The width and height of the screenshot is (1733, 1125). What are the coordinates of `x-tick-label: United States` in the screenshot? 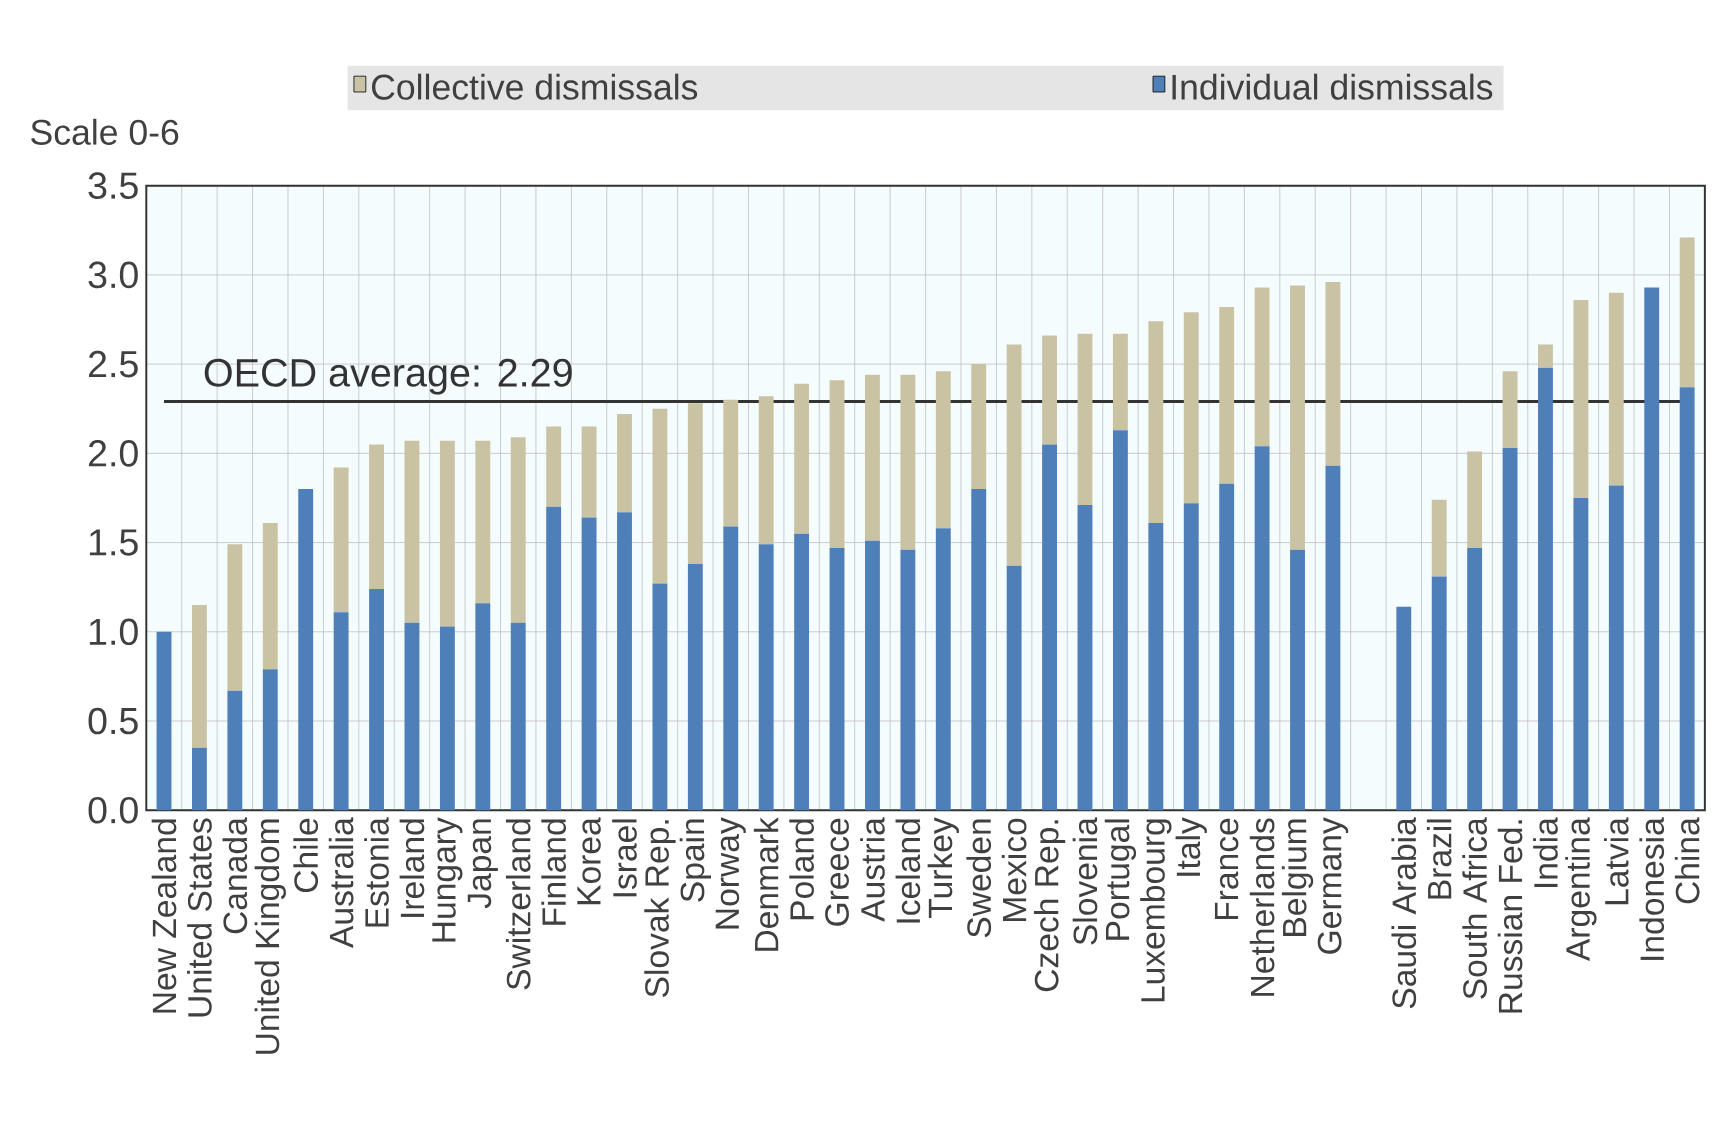 It's located at (199, 917).